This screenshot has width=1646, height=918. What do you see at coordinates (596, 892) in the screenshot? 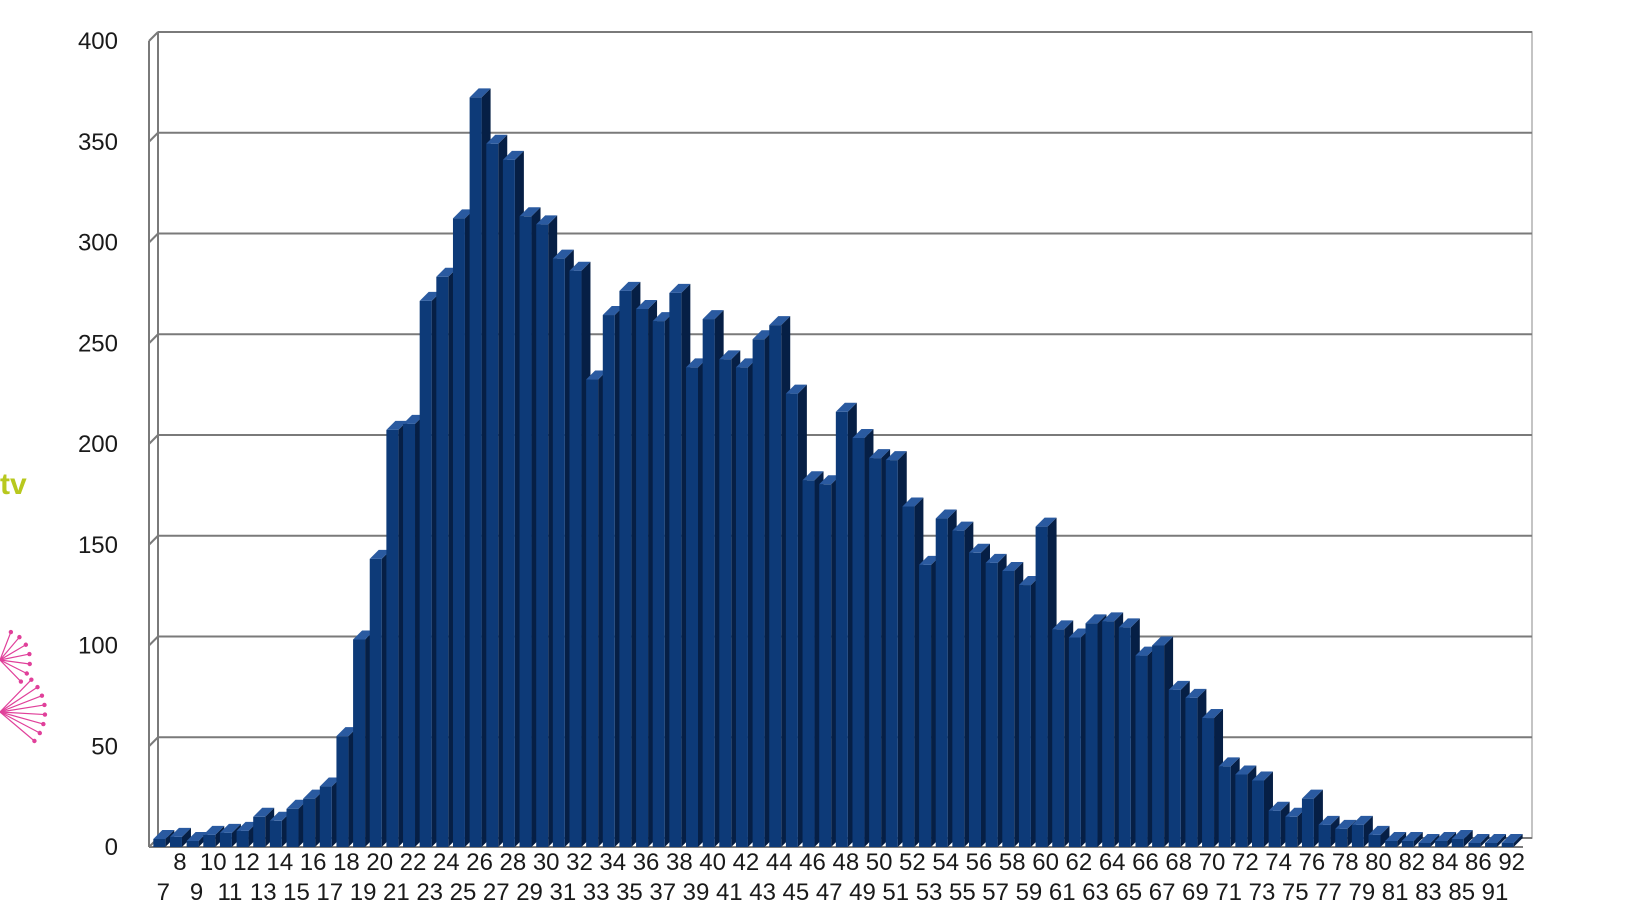
I see `x-tick-label: 33` at bounding box center [596, 892].